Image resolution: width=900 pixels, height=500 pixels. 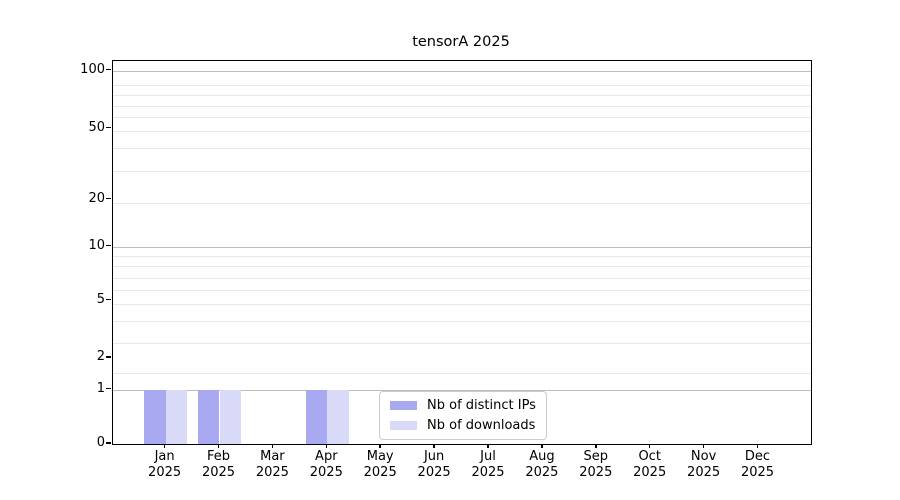 I want to click on x-tick-month: Aug, so click(x=542, y=456).